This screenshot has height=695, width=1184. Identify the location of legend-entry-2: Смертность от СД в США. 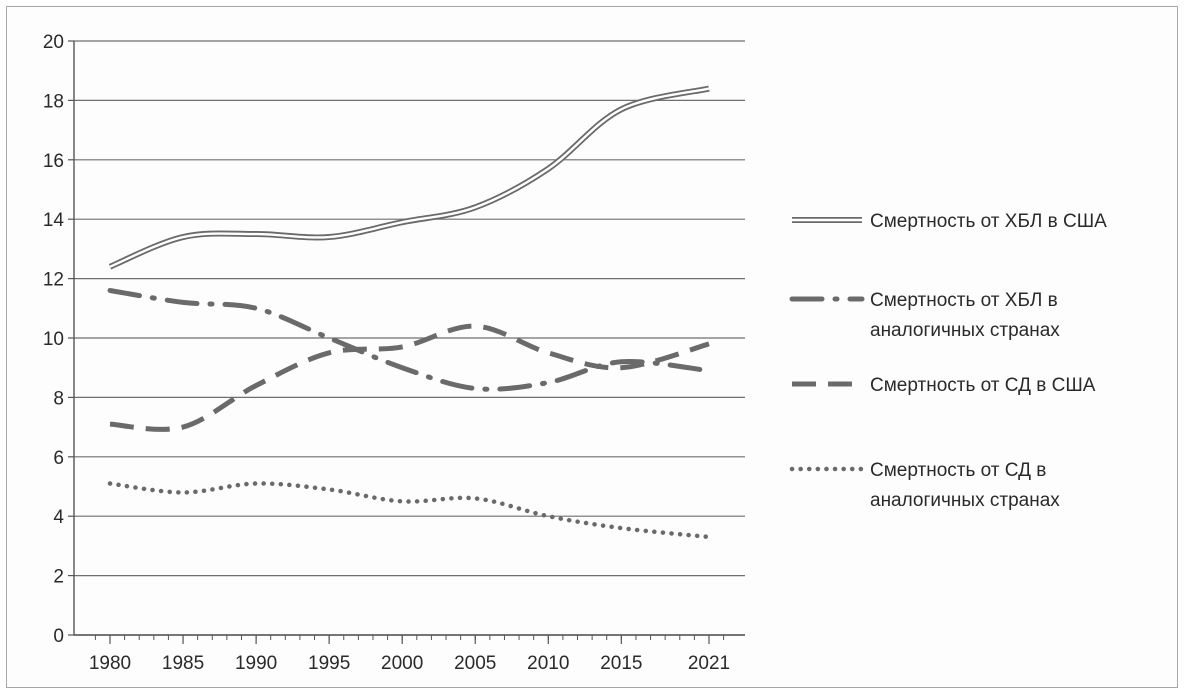
(944, 385).